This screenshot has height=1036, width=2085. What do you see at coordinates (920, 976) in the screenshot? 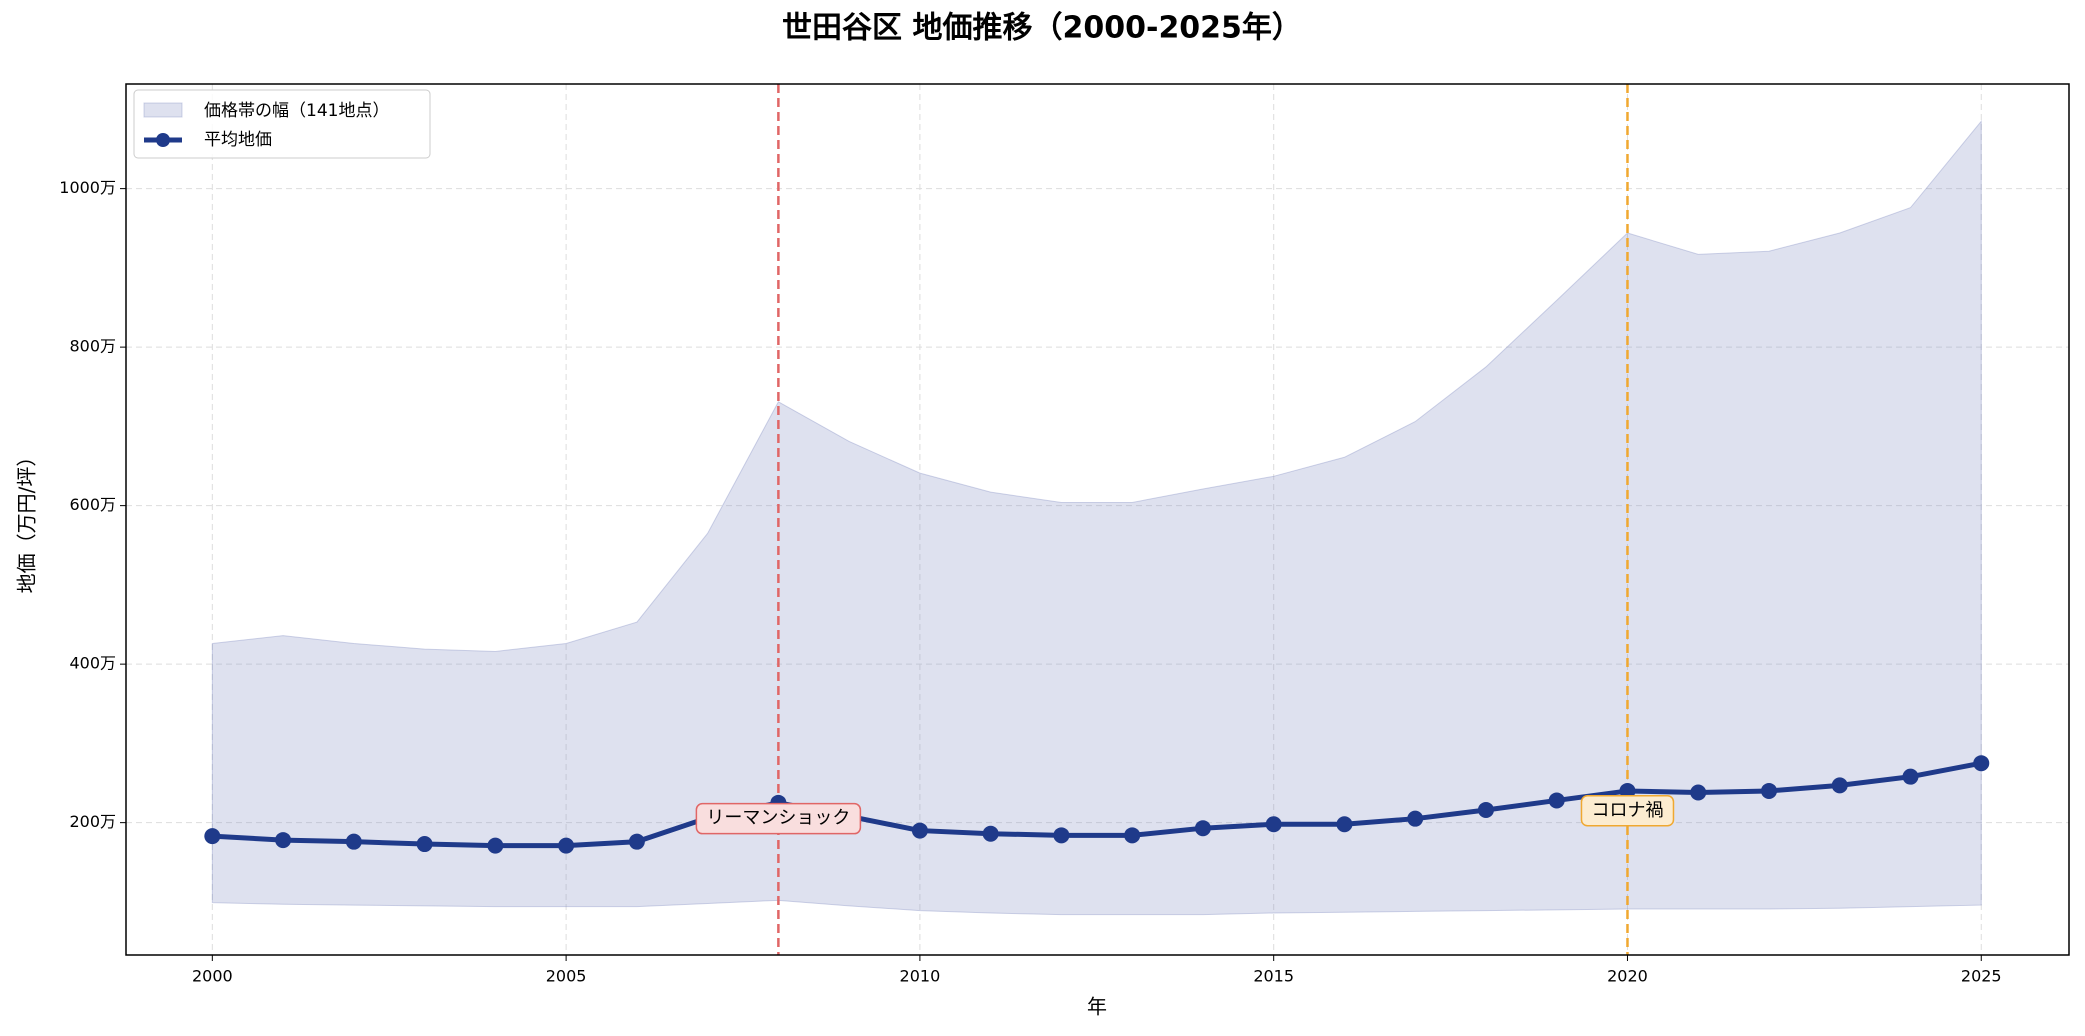
I see `x-tick-label: 2010` at bounding box center [920, 976].